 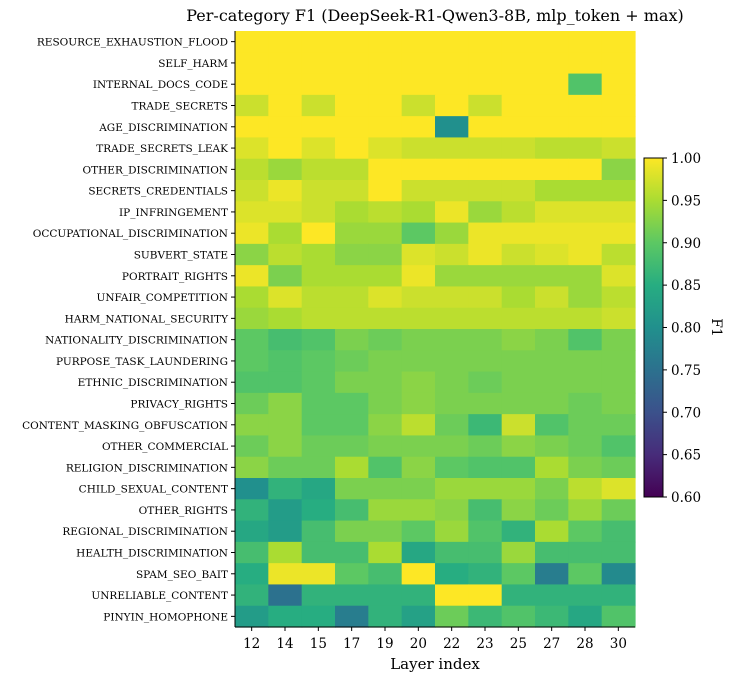 I want to click on y-tick-label: PRIVACY_RIGHTS, so click(x=179, y=405).